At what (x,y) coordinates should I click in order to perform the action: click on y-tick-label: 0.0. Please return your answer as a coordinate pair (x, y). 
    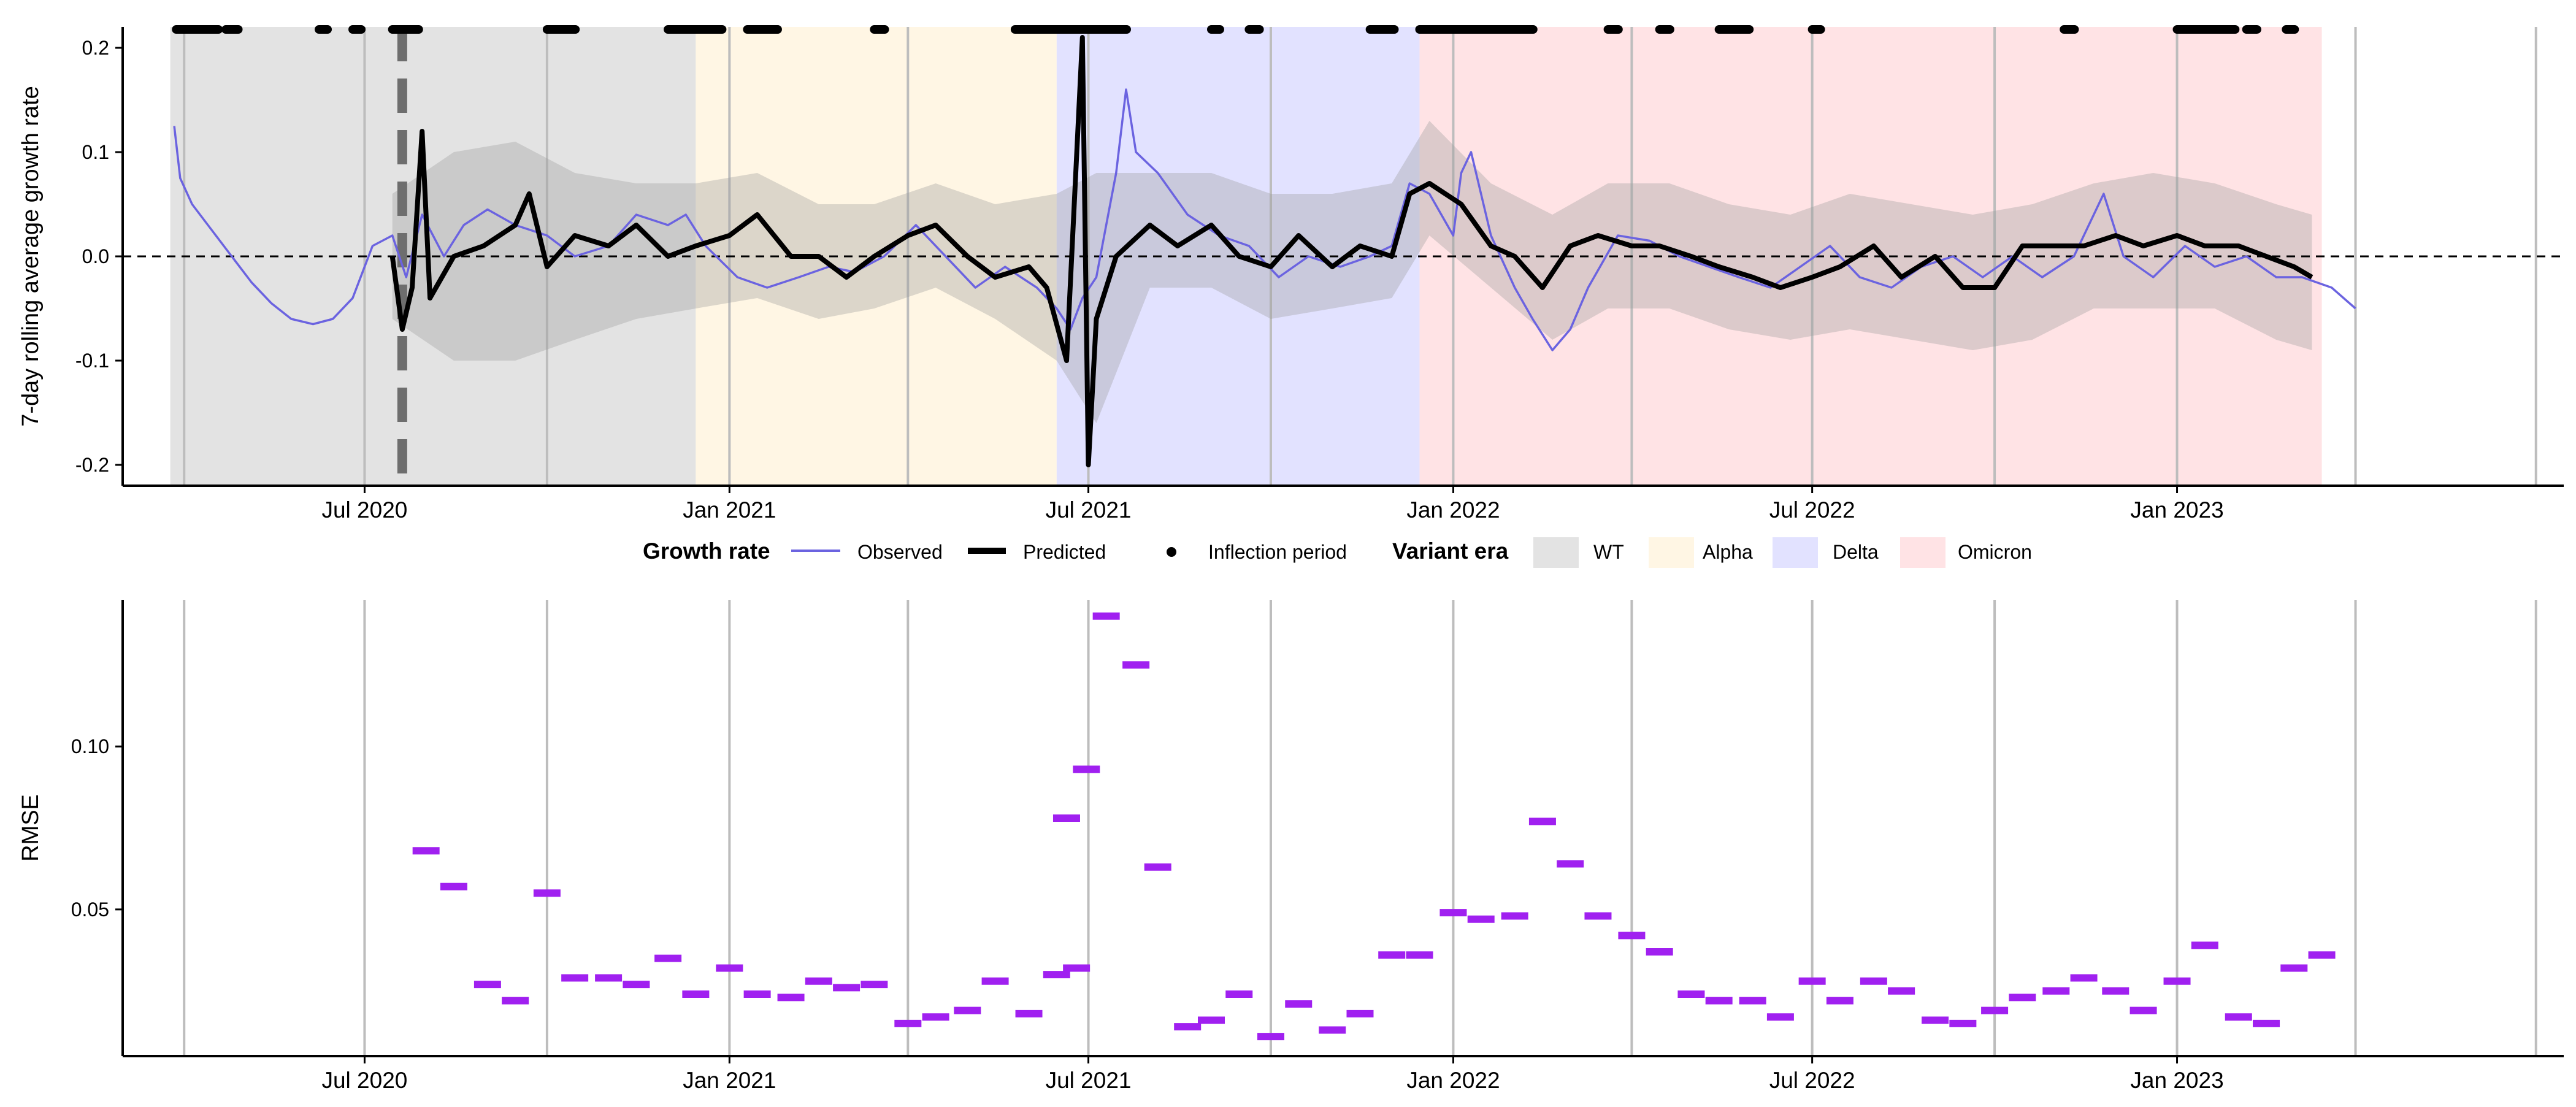
    Looking at the image, I should click on (95, 256).